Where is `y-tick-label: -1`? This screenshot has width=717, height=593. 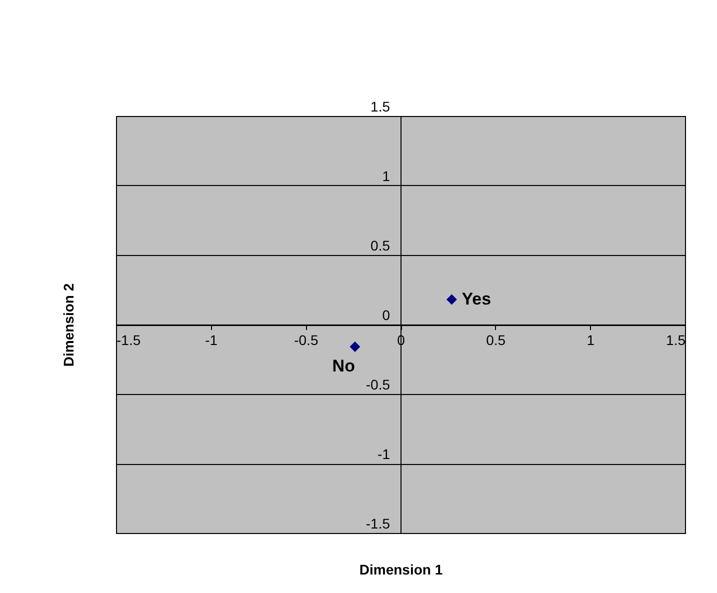 y-tick-label: -1 is located at coordinates (384, 454).